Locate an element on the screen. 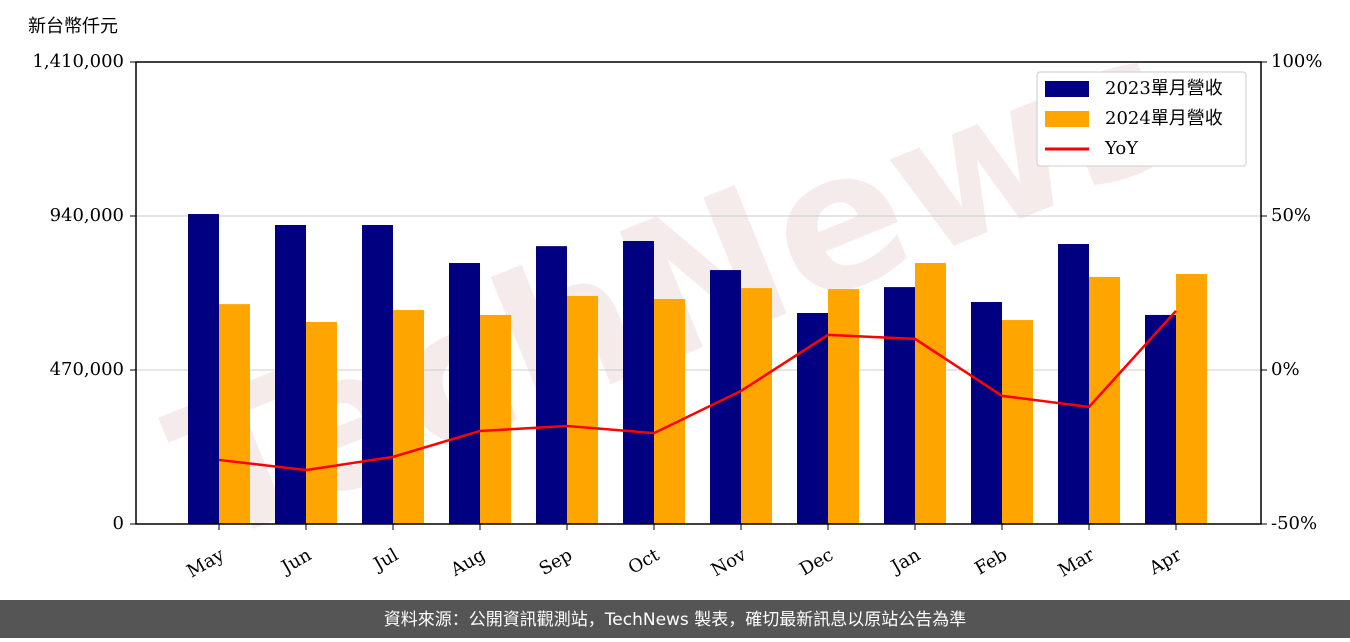 This screenshot has height=642, width=1350. y2-tick-label: -50% is located at coordinates (1294, 523).